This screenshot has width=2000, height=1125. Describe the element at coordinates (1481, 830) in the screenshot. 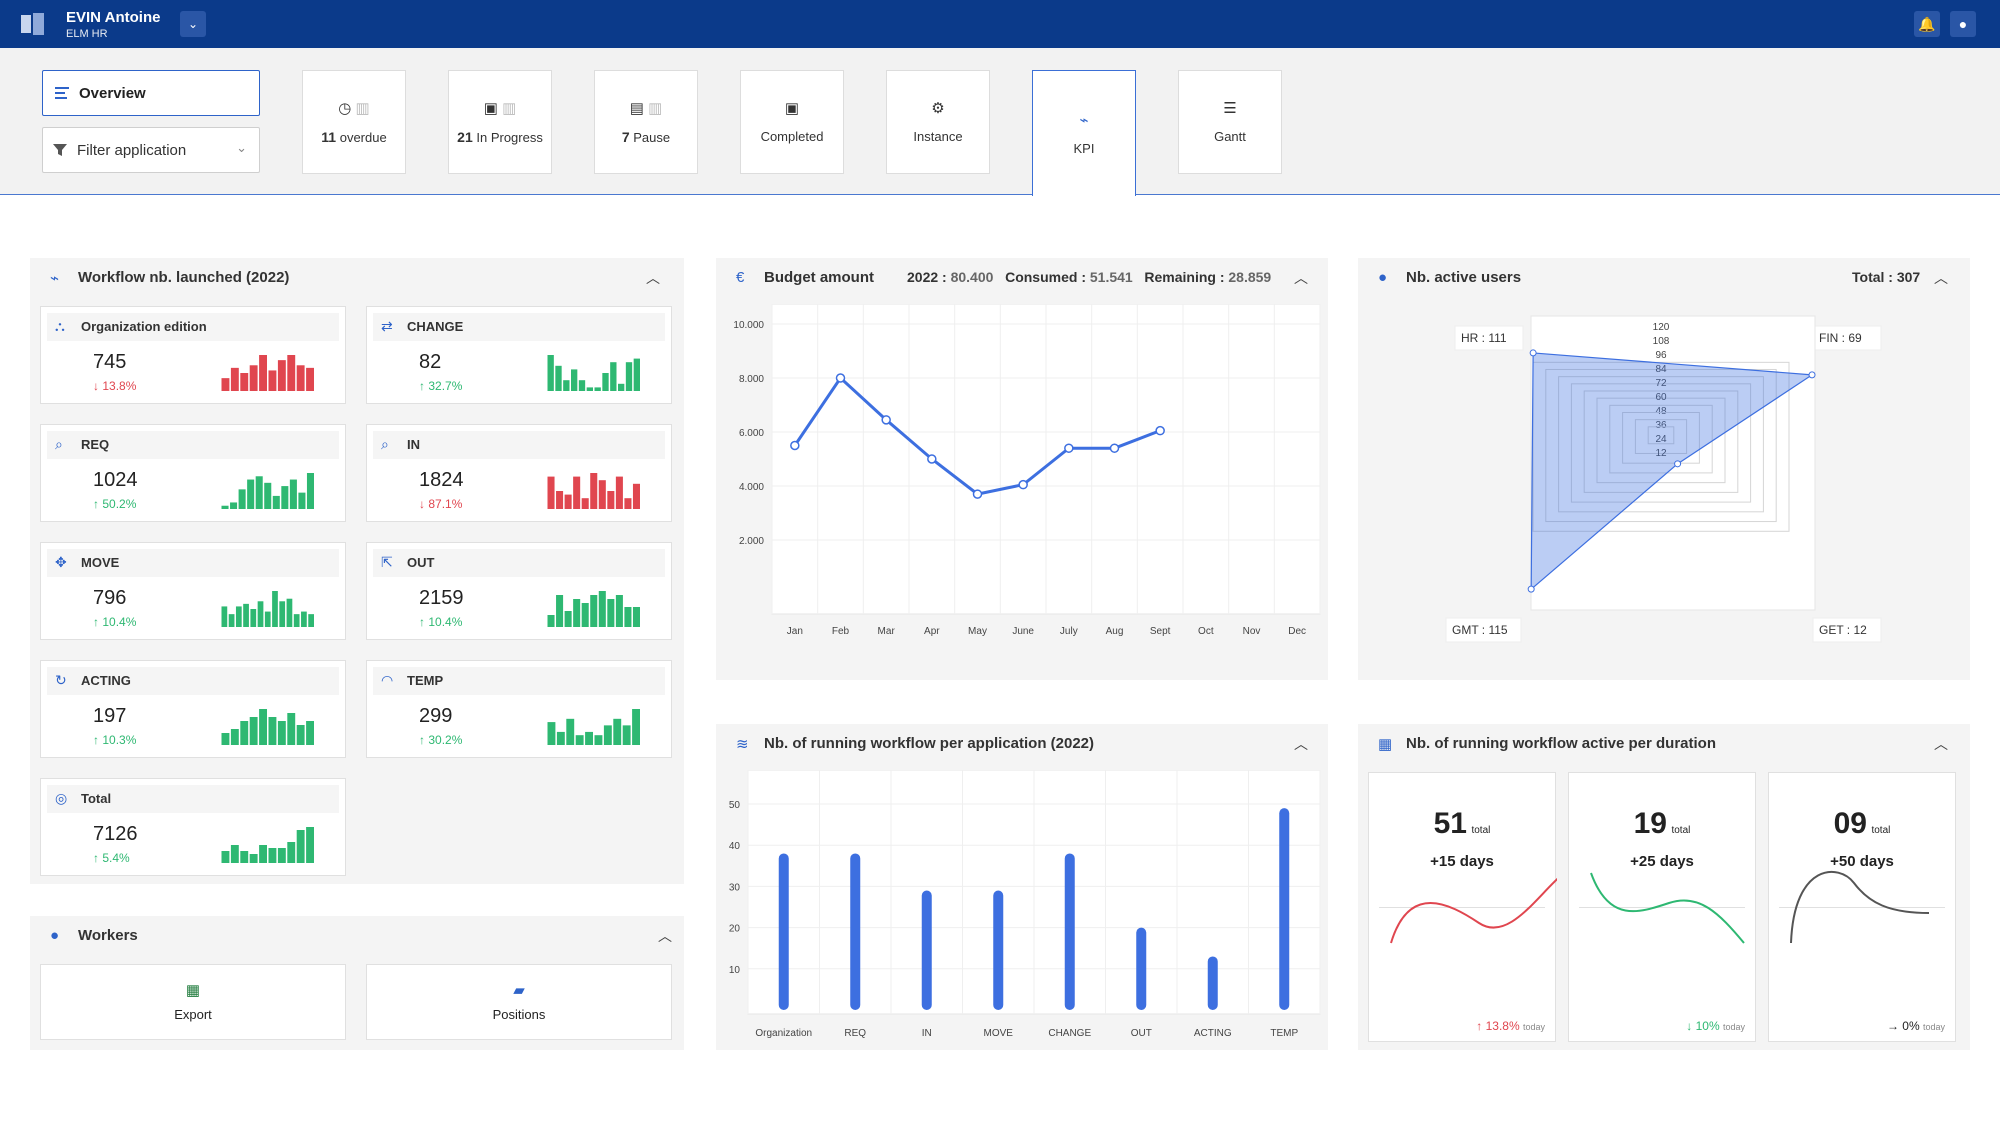

I see `duration-unit: total` at that location.